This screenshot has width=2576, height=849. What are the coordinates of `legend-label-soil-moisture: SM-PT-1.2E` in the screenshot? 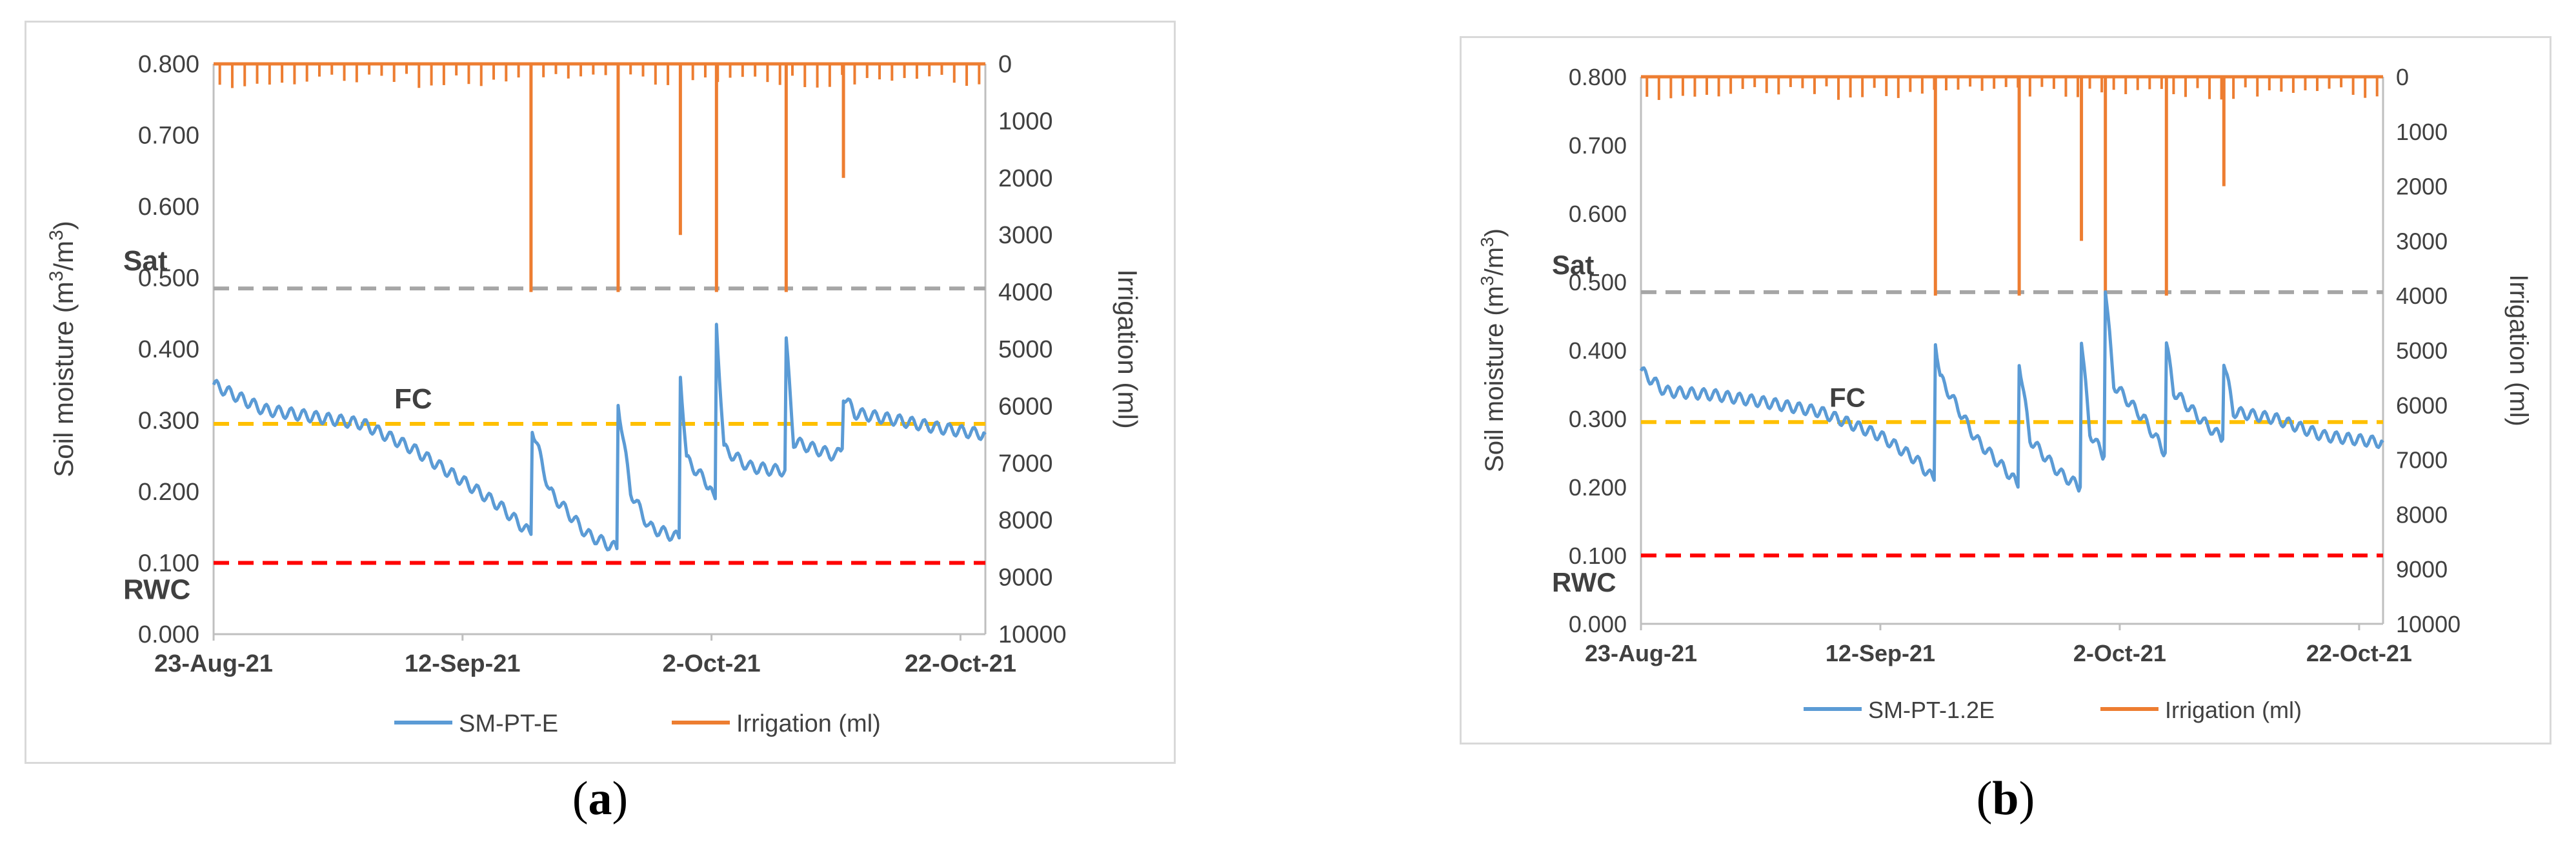 It's located at (1931, 710).